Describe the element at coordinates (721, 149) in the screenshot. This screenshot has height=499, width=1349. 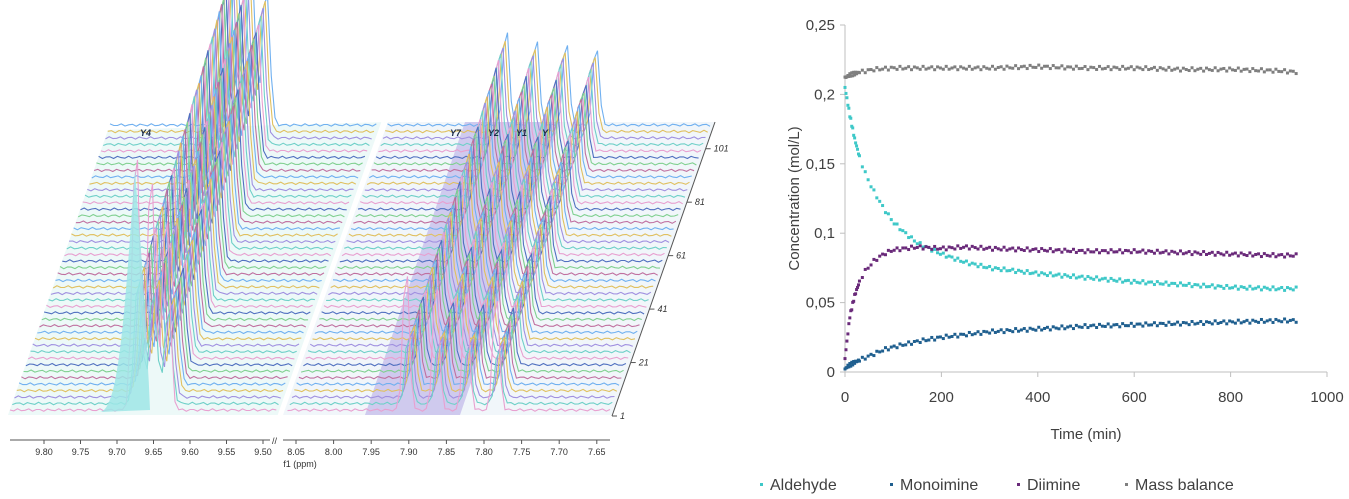
I see `index-label: 101` at that location.